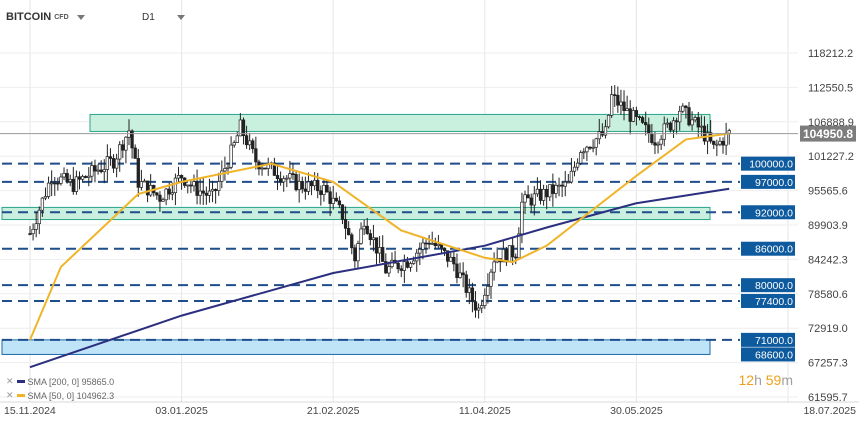  Describe the element at coordinates (45, 17) in the screenshot. I see `symbol-selector: BITCOIN CFD` at that location.